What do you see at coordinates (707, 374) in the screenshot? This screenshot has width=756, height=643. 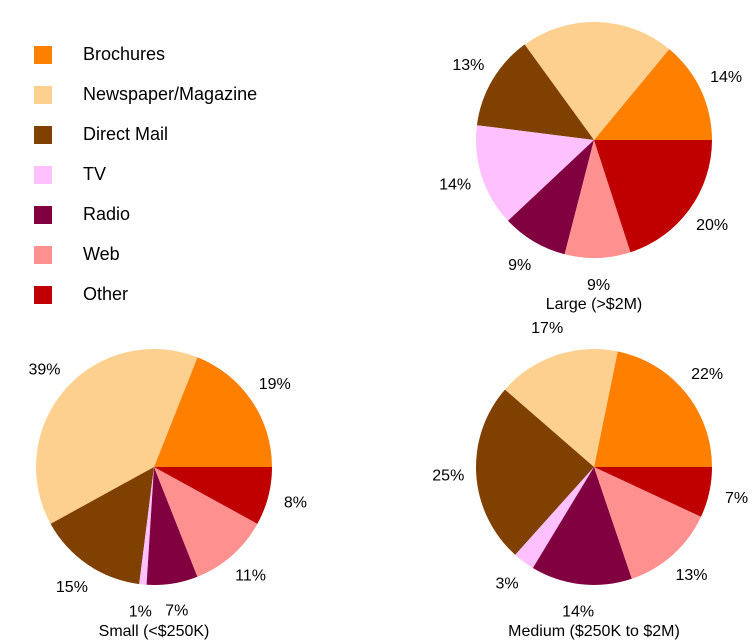 I see `slice-label: 22%` at bounding box center [707, 374].